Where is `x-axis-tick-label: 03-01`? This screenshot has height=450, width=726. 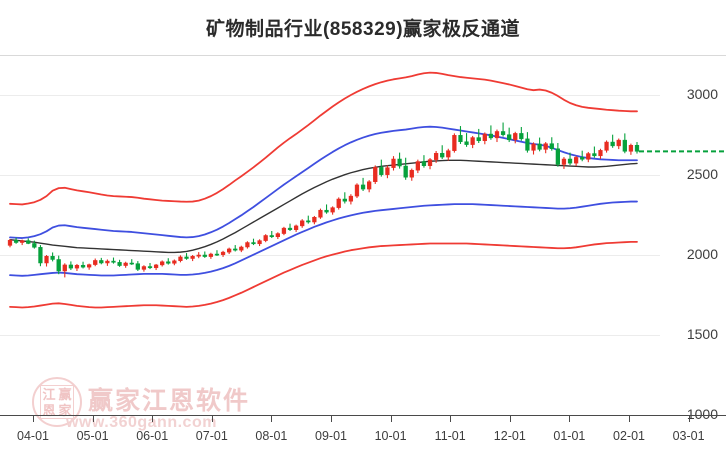
x-axis-tick-label: 03-01 is located at coordinates (688, 436).